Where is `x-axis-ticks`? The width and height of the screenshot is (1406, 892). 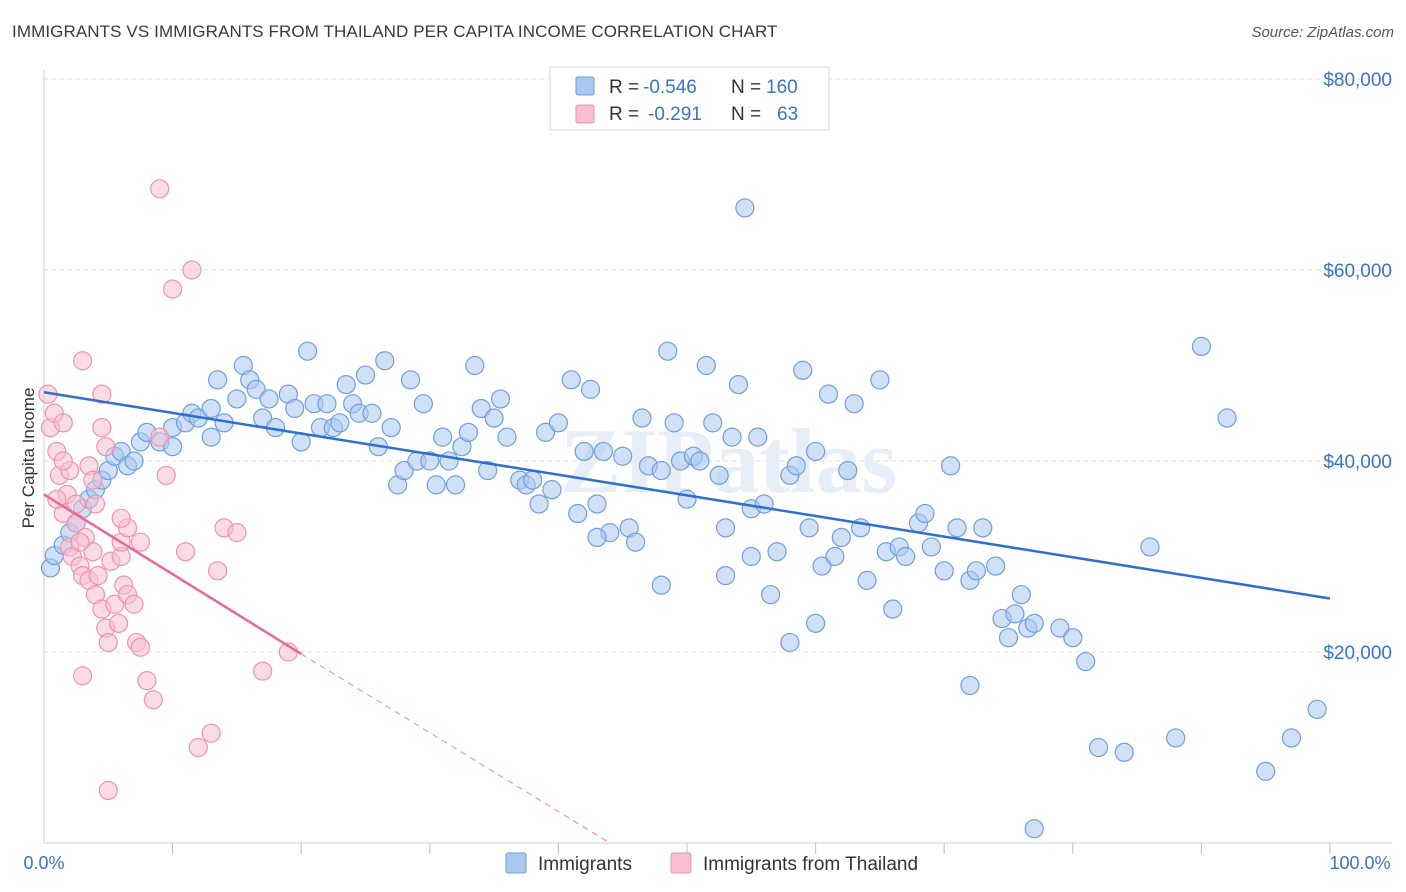
x-axis-ticks is located at coordinates (751, 848).